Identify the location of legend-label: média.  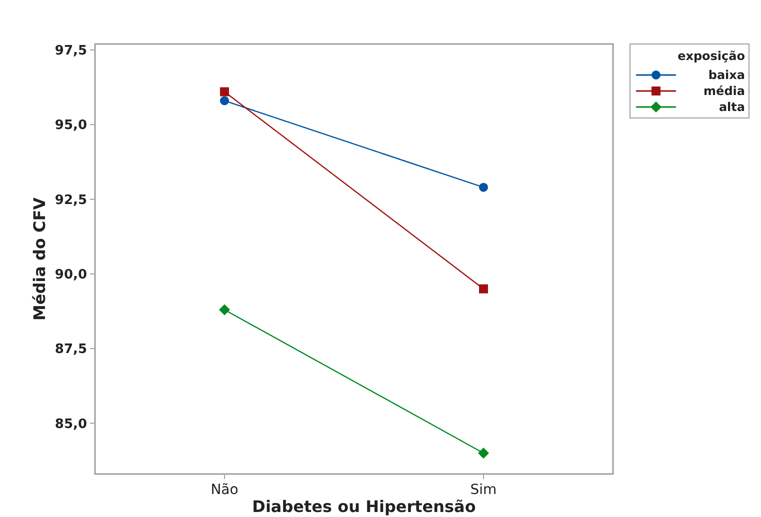
(724, 91).